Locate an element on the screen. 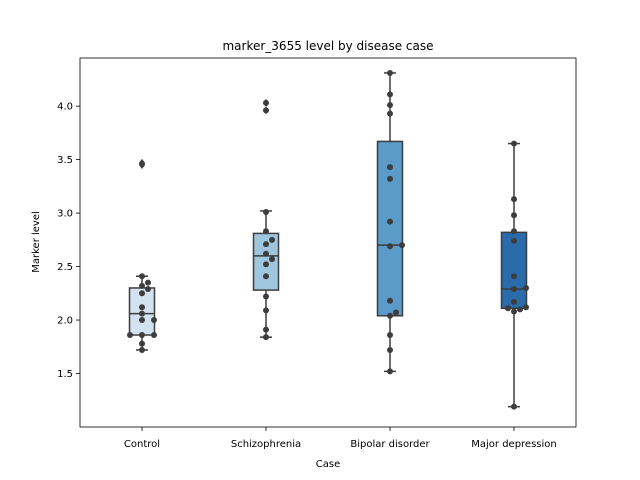 Image resolution: width=640 pixels, height=480 pixels. x-tick-label: Schizophrenia is located at coordinates (266, 444).